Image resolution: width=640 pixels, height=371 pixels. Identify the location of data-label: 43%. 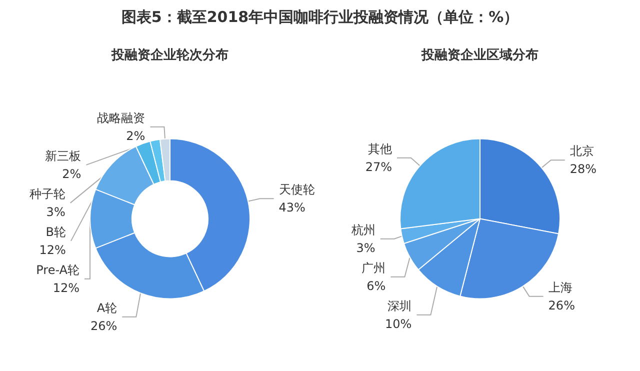
(292, 207).